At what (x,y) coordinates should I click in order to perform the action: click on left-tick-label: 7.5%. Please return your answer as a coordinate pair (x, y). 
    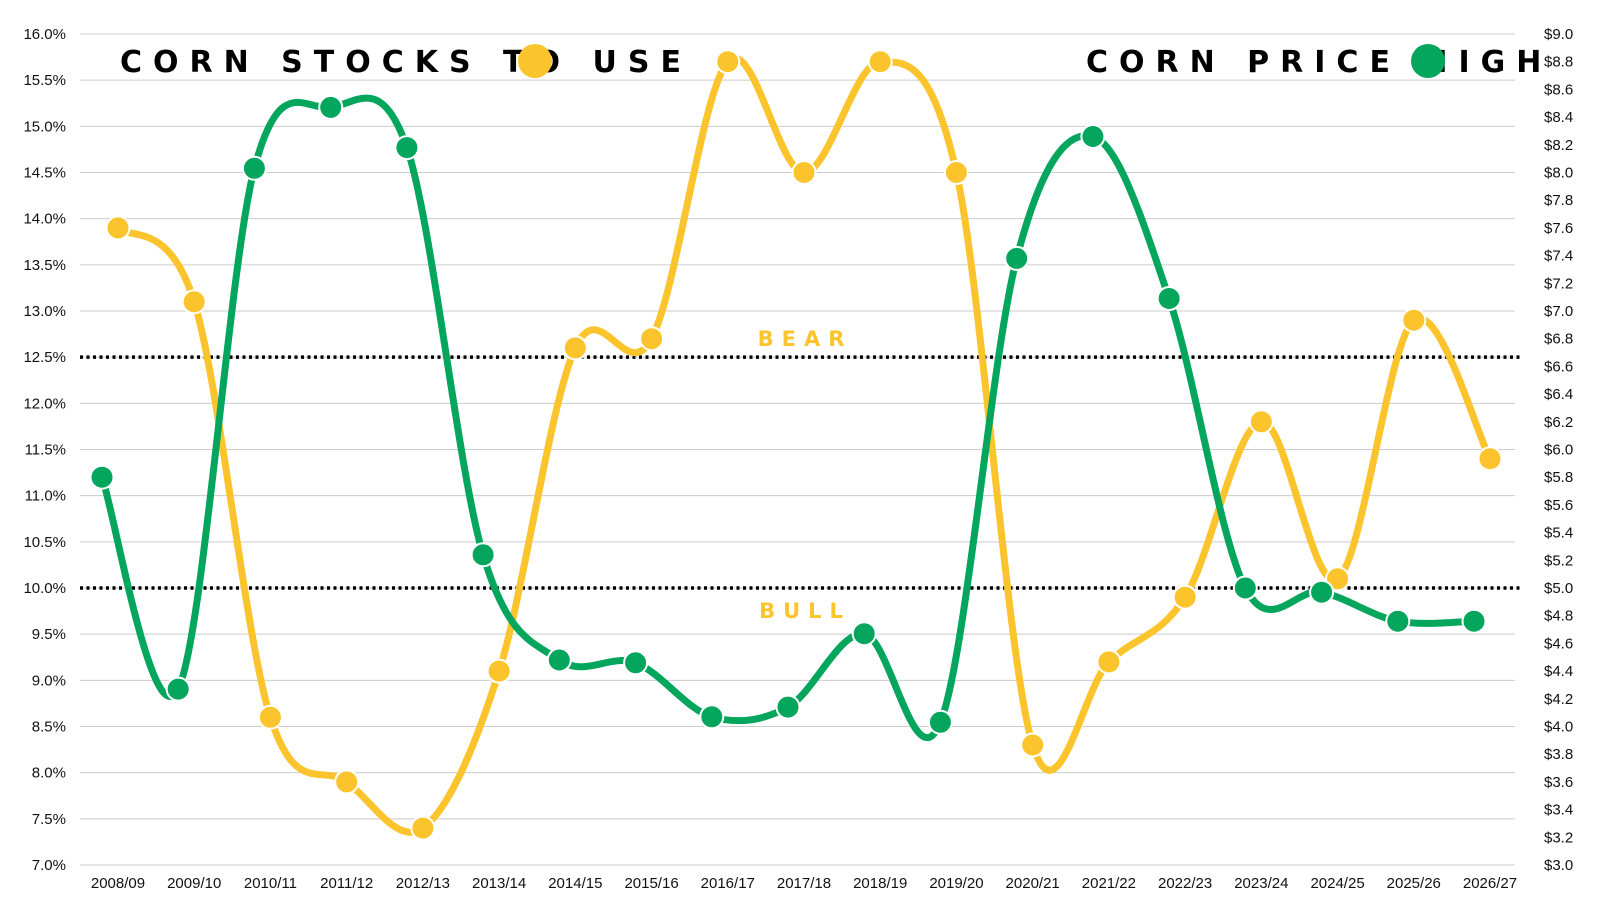
    Looking at the image, I should click on (49, 819).